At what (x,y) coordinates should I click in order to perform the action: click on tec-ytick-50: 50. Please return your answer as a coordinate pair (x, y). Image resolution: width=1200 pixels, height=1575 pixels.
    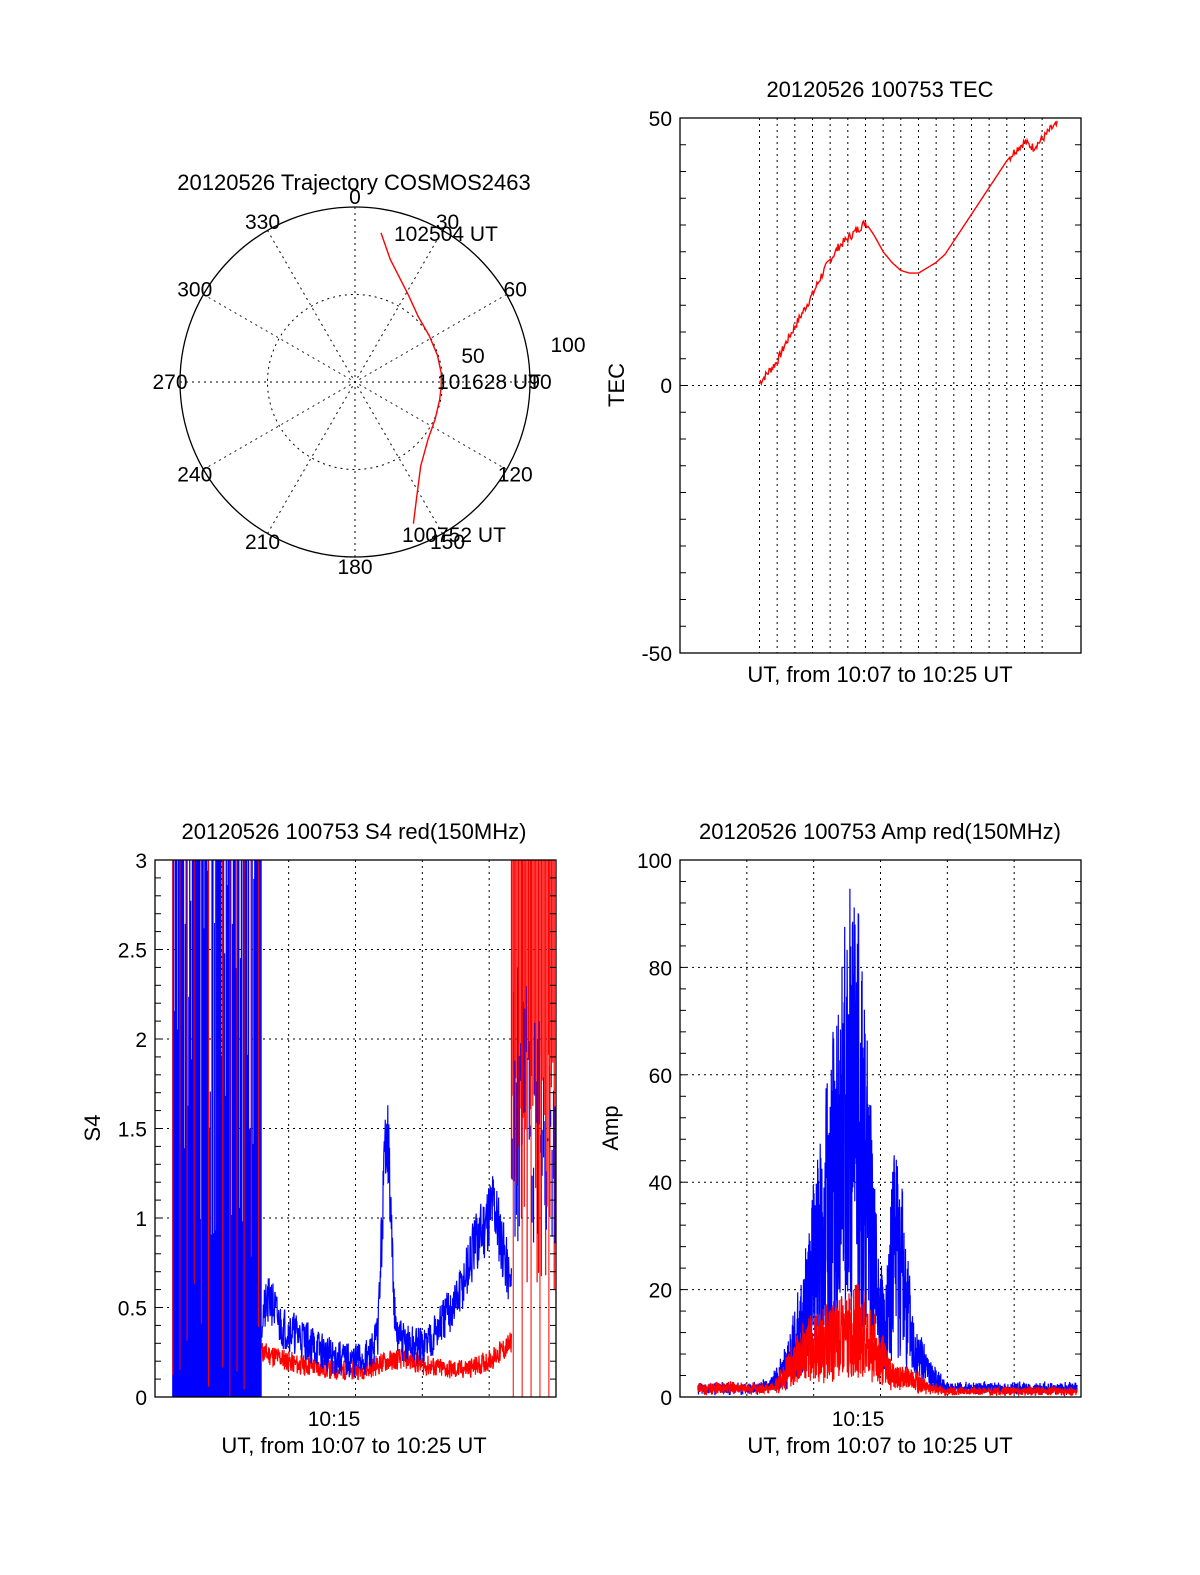
    Looking at the image, I should click on (660, 119).